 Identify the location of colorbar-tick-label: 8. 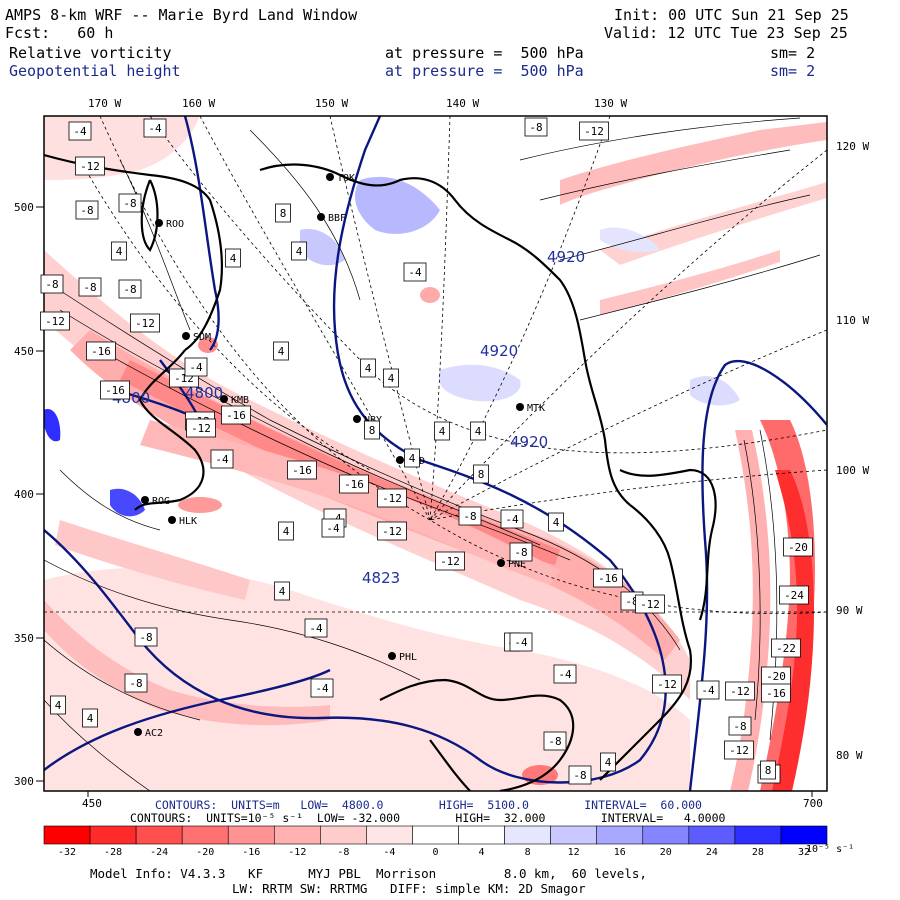
(527, 852).